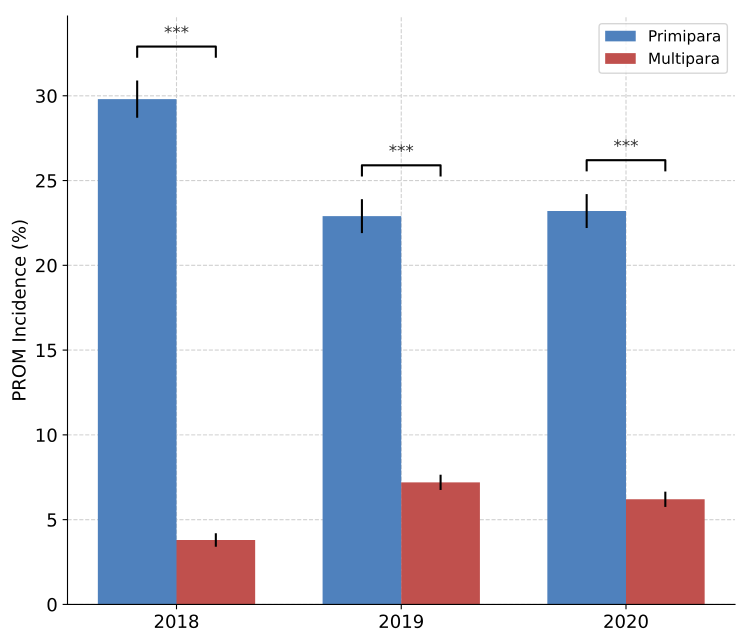 Image resolution: width=750 pixels, height=643 pixels. What do you see at coordinates (176, 621) in the screenshot?
I see `x-tick-label: 2018` at bounding box center [176, 621].